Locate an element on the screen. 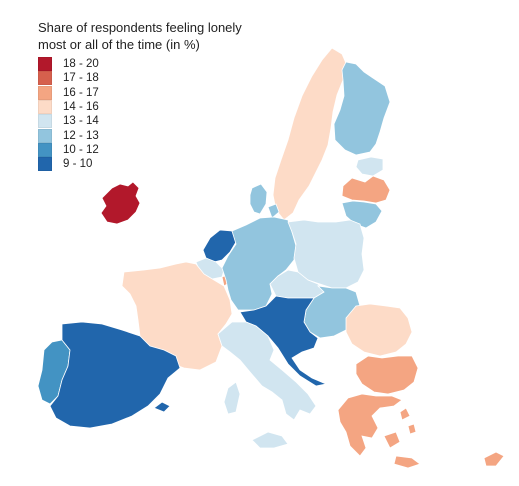 Image resolution: width=519 pixels, height=486 pixels. legend-item: 16 - 17 is located at coordinates (68, 92).